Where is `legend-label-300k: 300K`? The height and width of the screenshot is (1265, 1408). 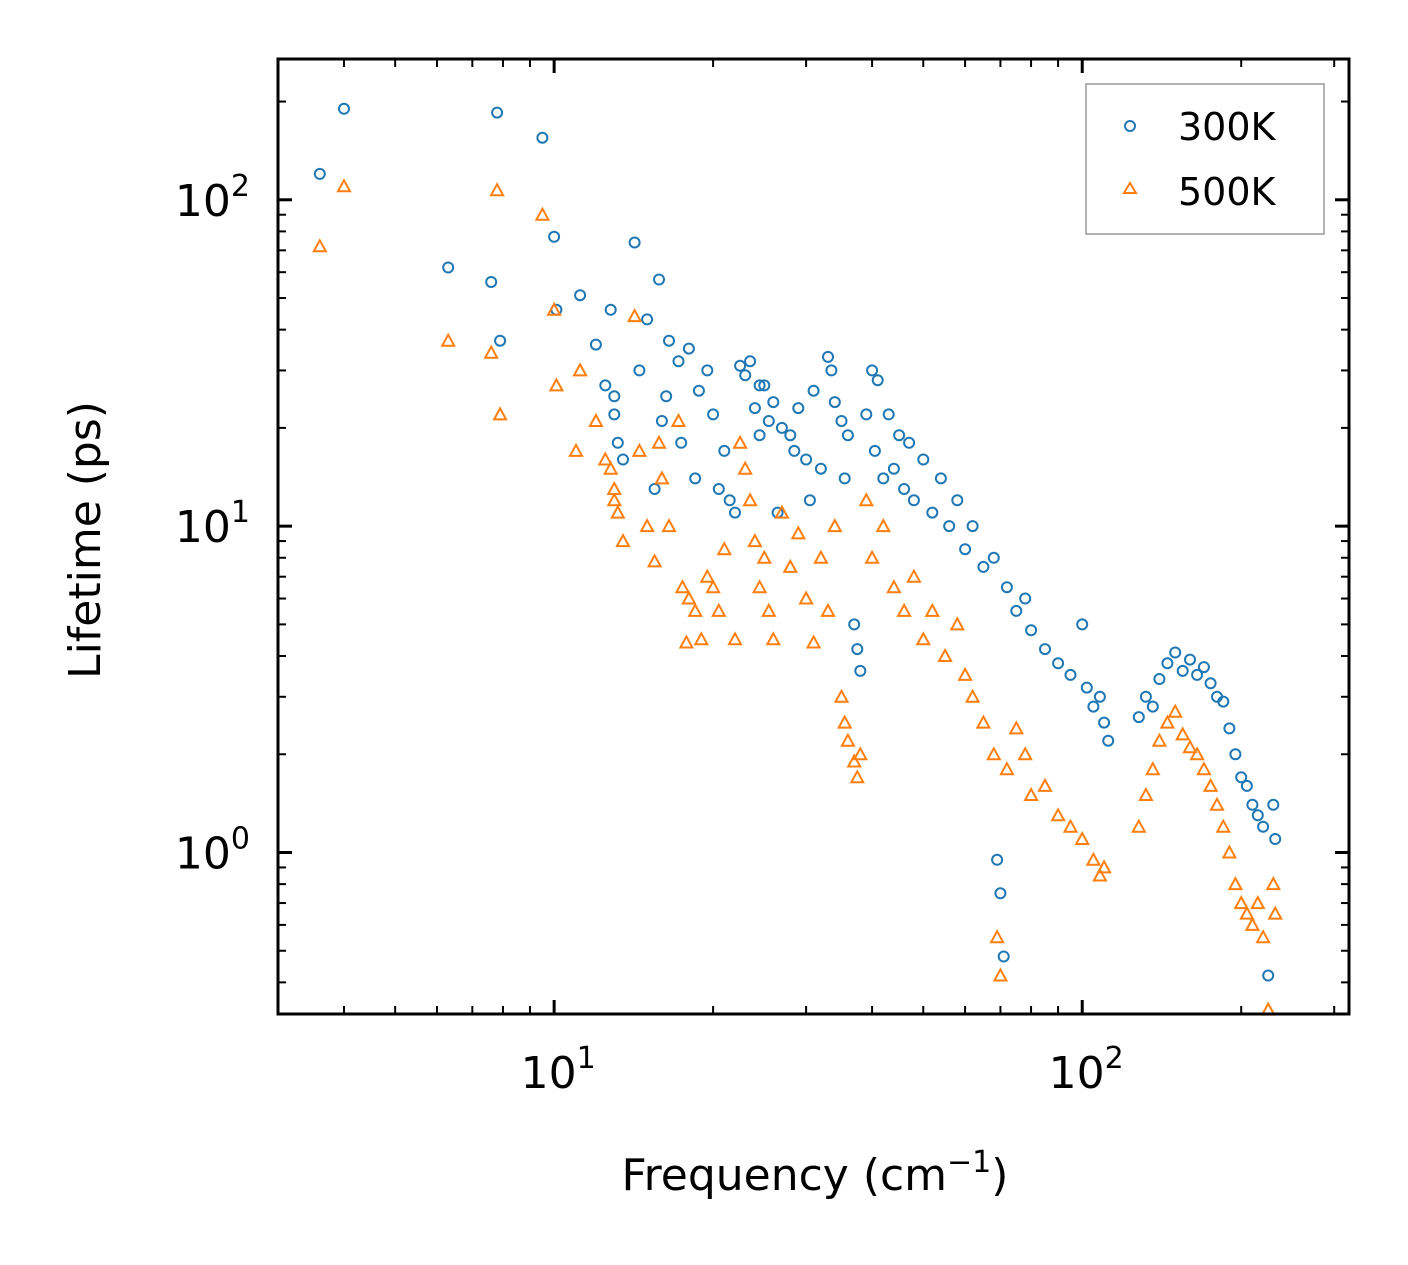 legend-label-300k: 300K is located at coordinates (1227, 127).